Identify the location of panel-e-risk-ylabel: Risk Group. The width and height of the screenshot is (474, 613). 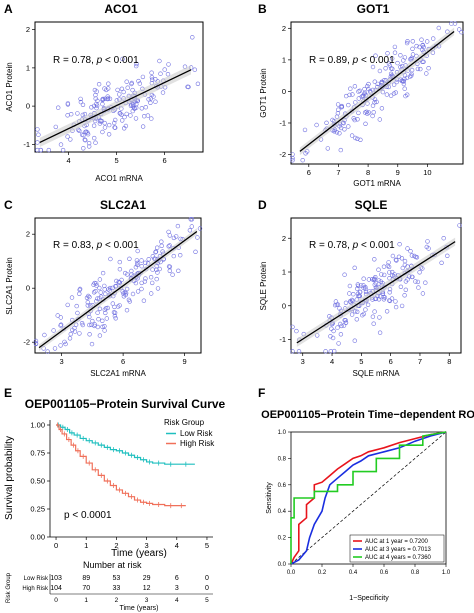
(9, 587).